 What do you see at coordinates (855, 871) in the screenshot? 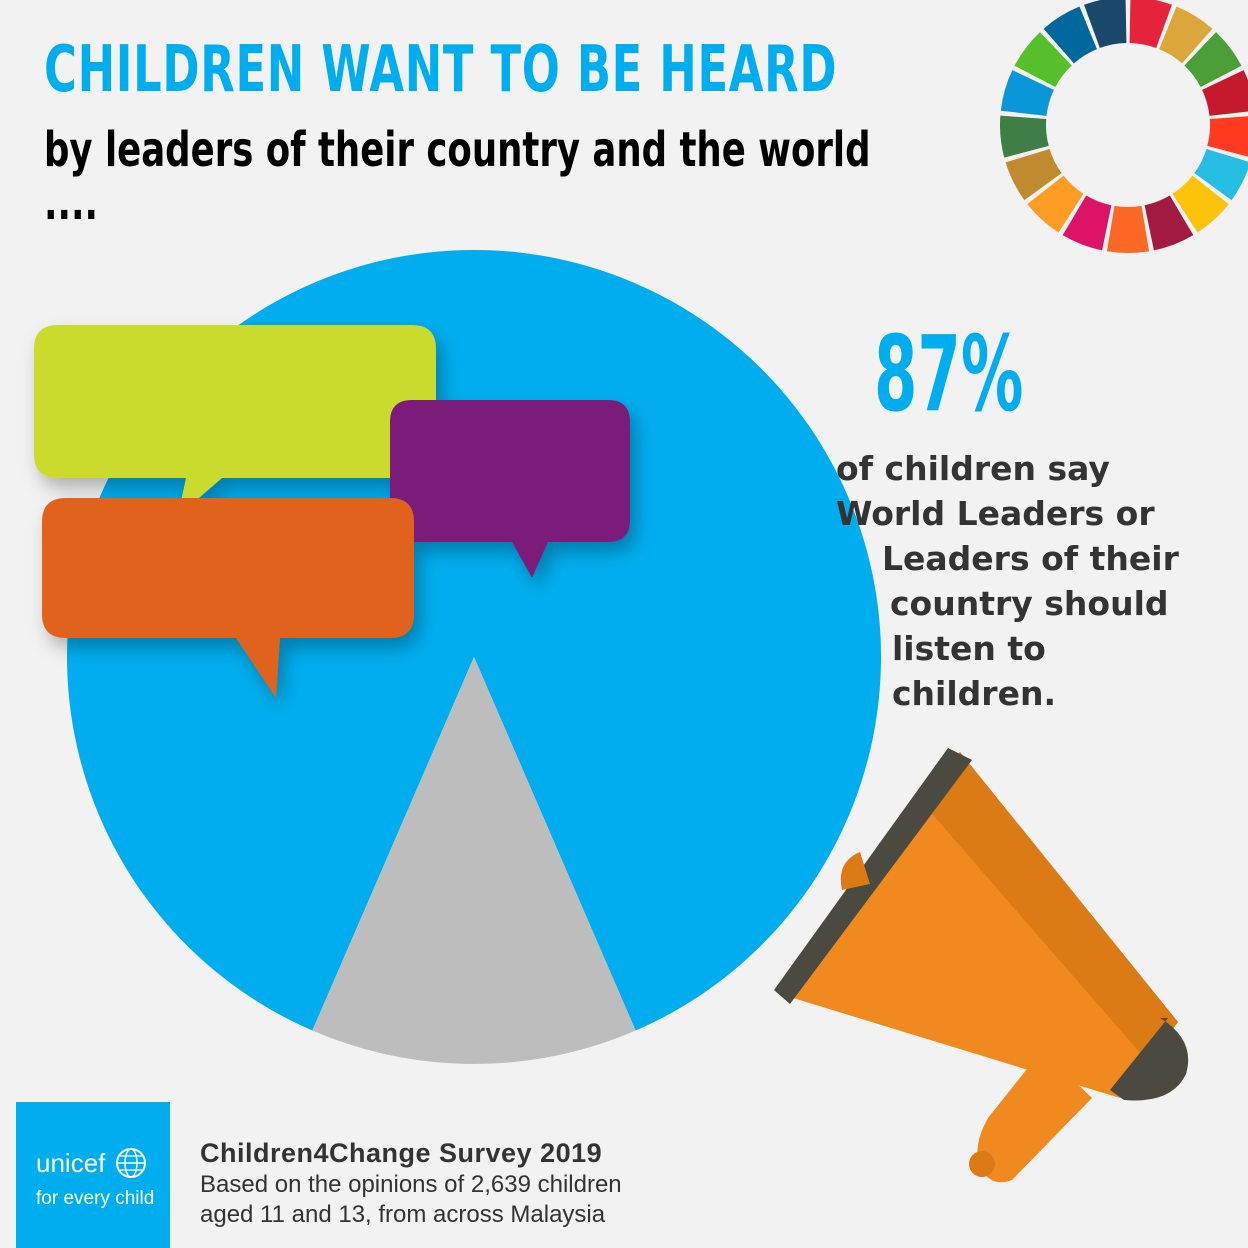
I see `megaphone-grip` at bounding box center [855, 871].